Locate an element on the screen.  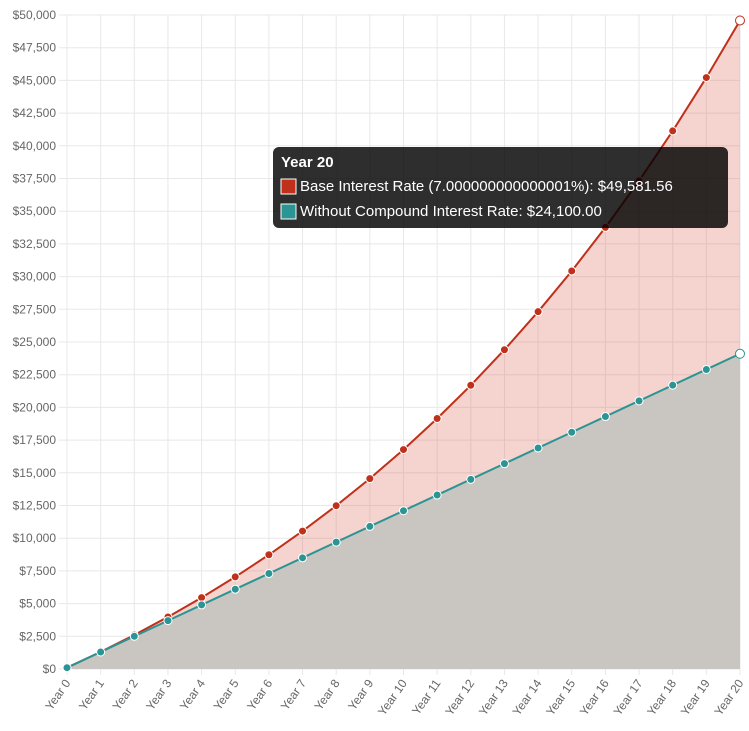
x-tick-label: Year 19 is located at coordinates (695, 697).